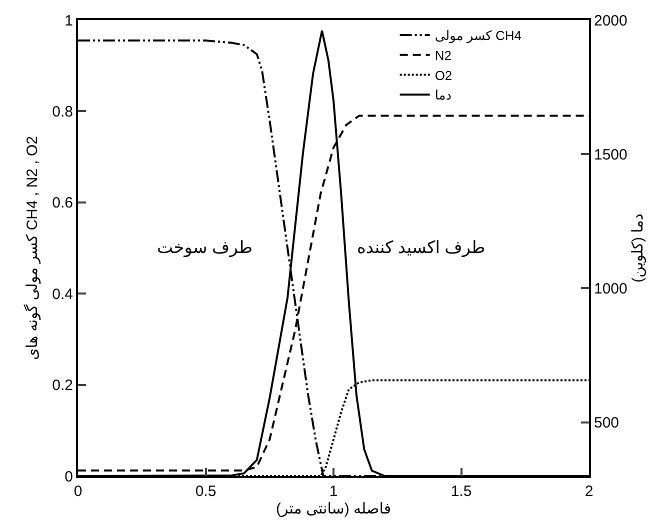  Describe the element at coordinates (32, 248) in the screenshot. I see `y-axis-title: کسر مولی گونه های CH4 , N2 , O2` at that location.